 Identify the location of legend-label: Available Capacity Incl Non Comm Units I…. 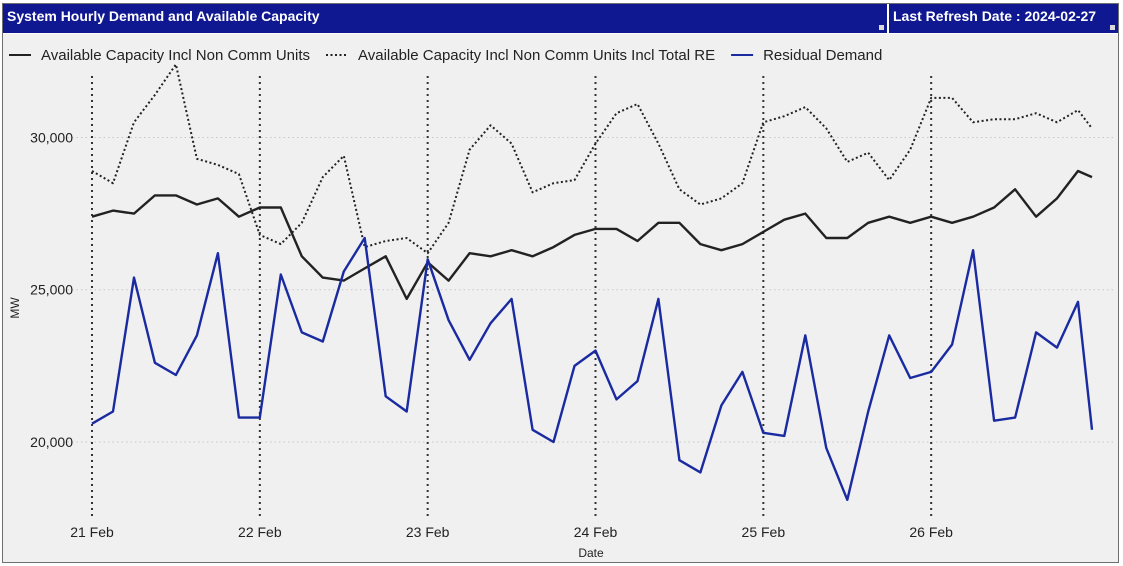
(536, 55).